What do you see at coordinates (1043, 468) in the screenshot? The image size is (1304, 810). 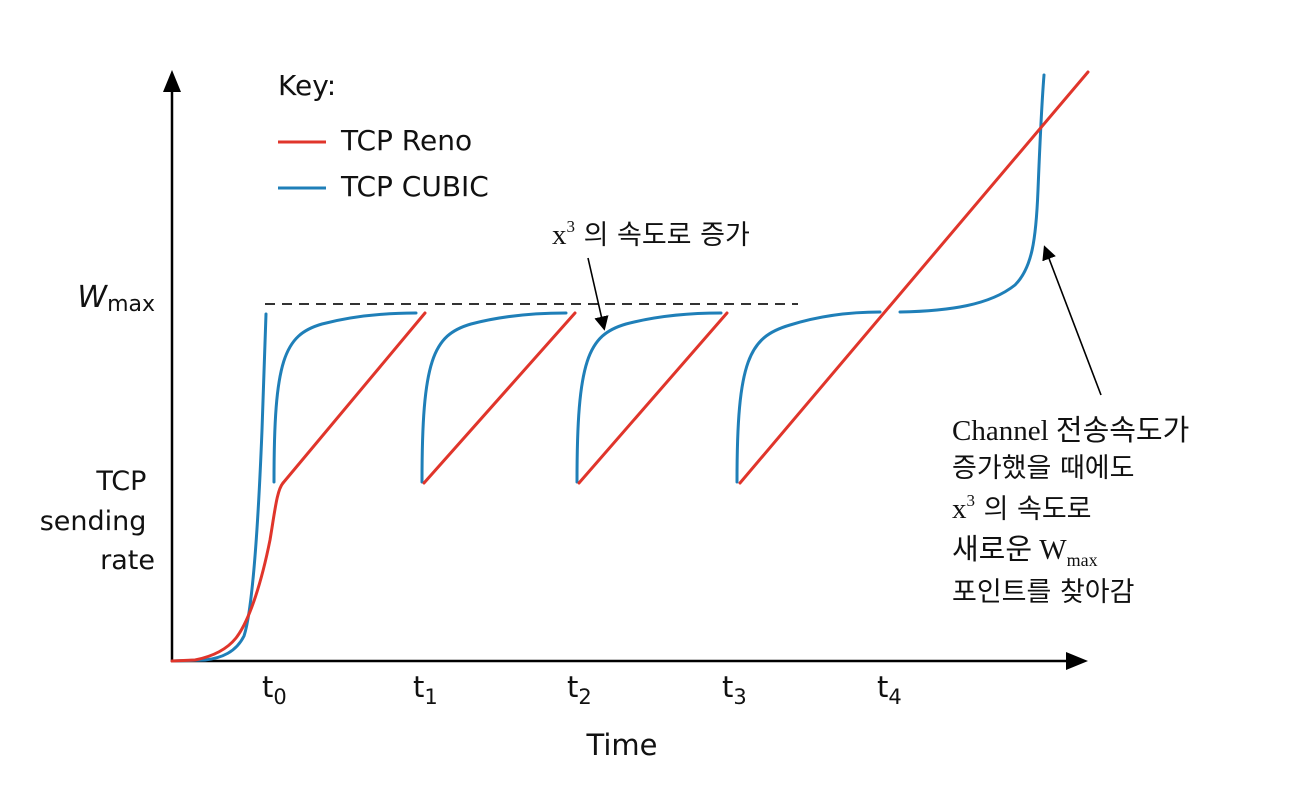 I see `channel-annotation-line-2: 증가했을 때에도` at bounding box center [1043, 468].